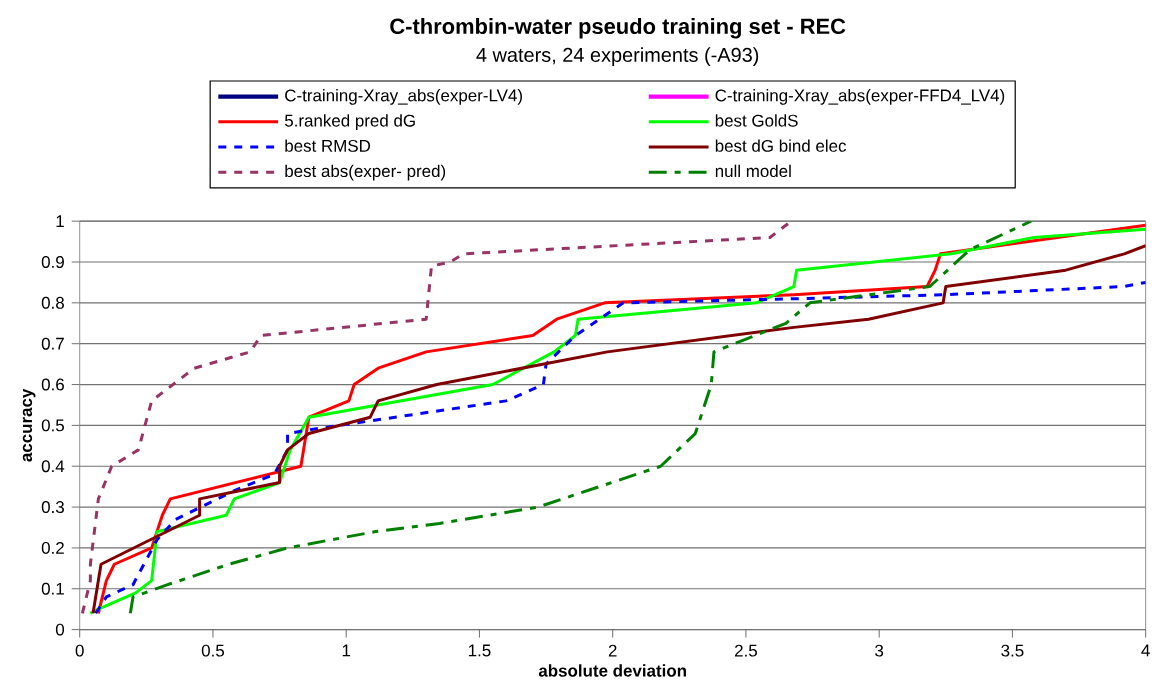 The image size is (1157, 699). I want to click on legend-label: C-training-Xray_abs(exper-LV4), so click(403, 96).